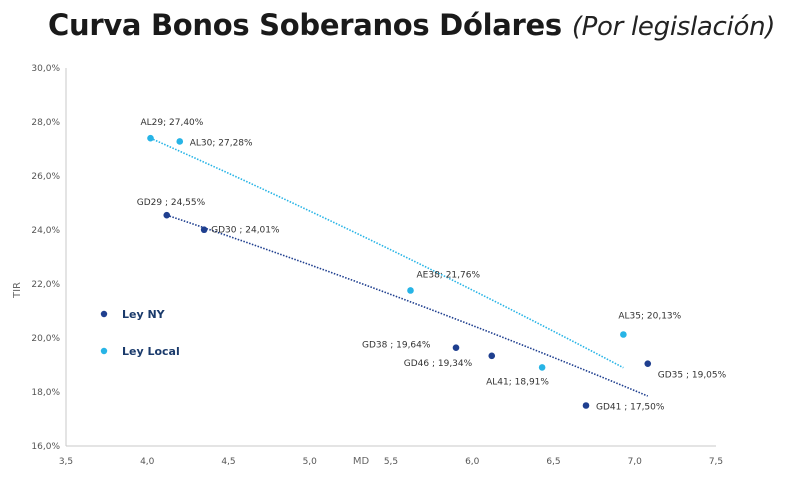 The height and width of the screenshot is (502, 800). I want to click on x-tick-label: 4,5, so click(228, 462).